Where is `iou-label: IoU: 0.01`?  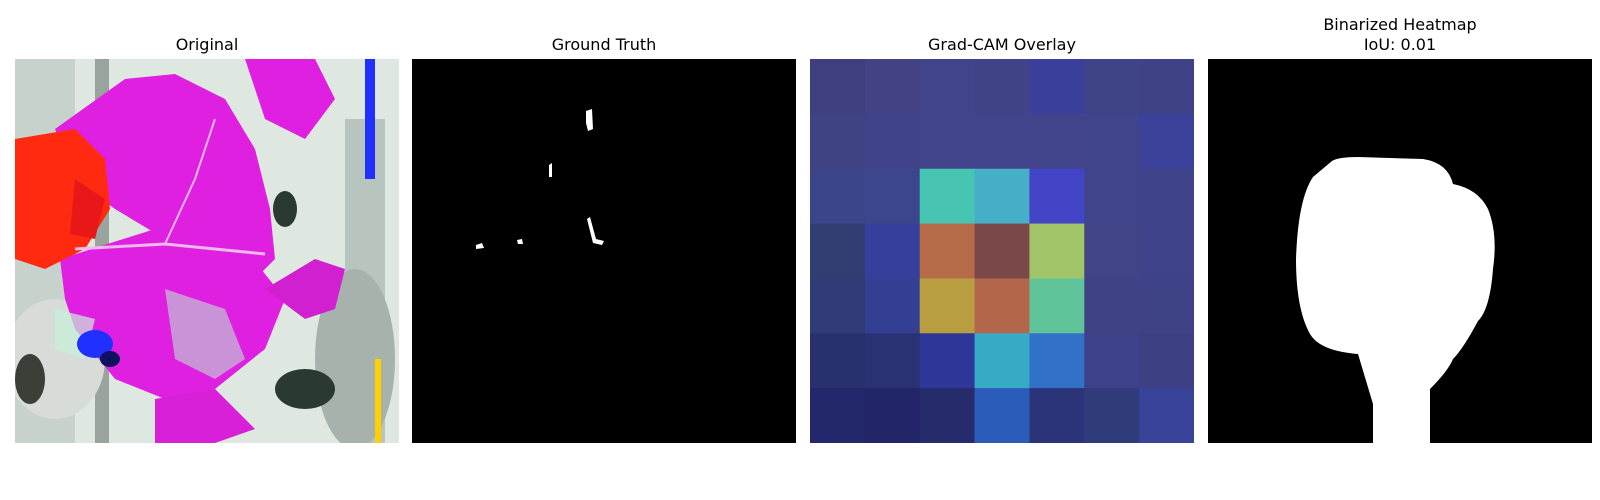
iou-label: IoU: 0.01 is located at coordinates (1400, 44).